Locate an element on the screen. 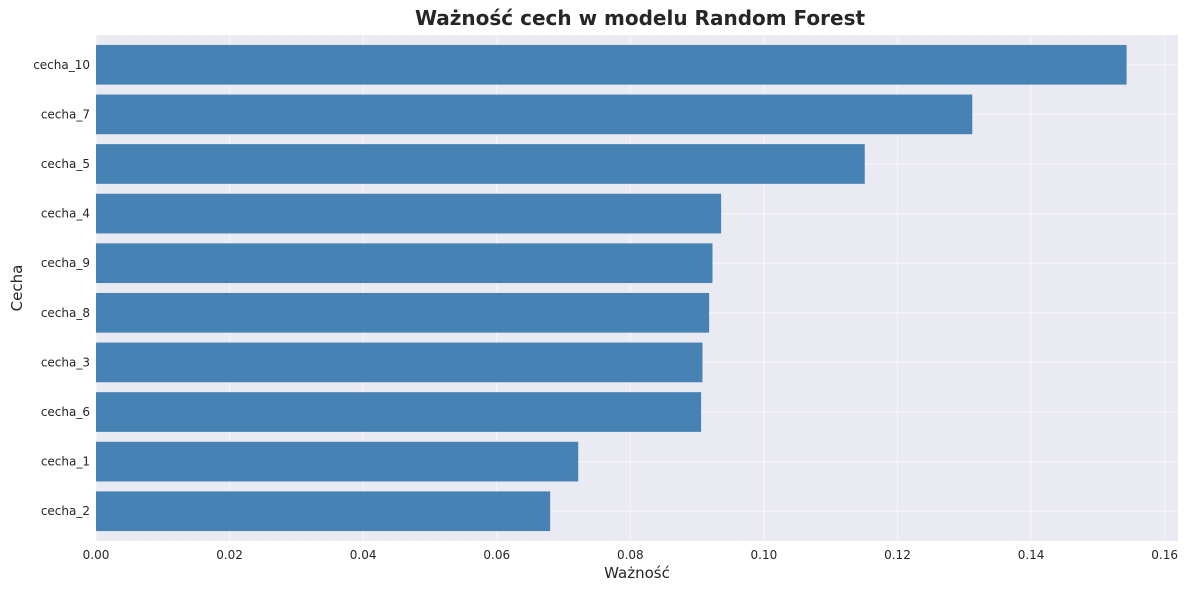 The width and height of the screenshot is (1188, 590). x-tick-labels: 0.00 0.02 0.04 0.06 0.08 0.10 0.12 0.14 0.16 is located at coordinates (630, 555).